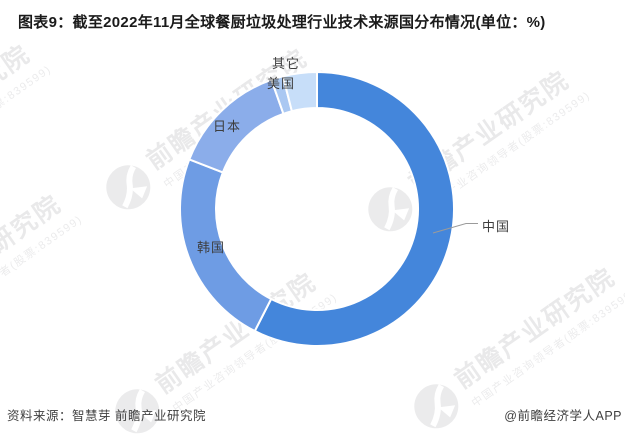 The height and width of the screenshot is (436, 625). I want to click on label-japan: 日本, so click(227, 126).